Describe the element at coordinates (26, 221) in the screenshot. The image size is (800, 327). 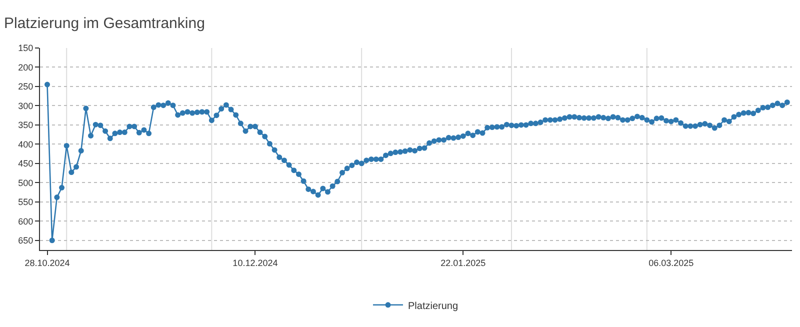
I see `y-tick-label: 600` at that location.